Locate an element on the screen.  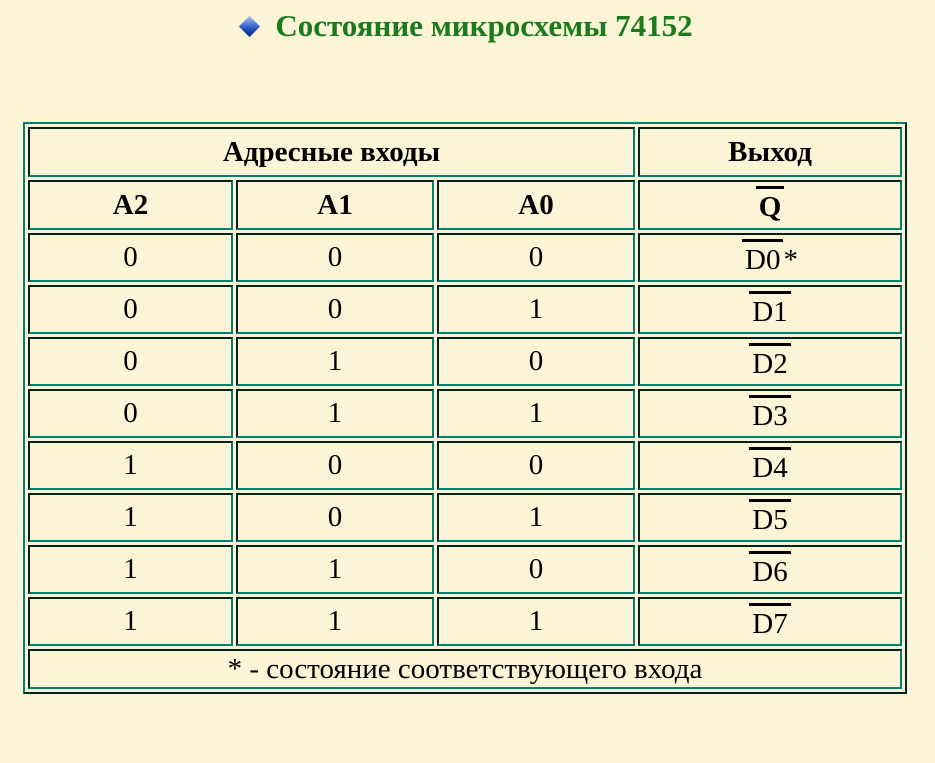
diamond-bullet-icon is located at coordinates (250, 26).